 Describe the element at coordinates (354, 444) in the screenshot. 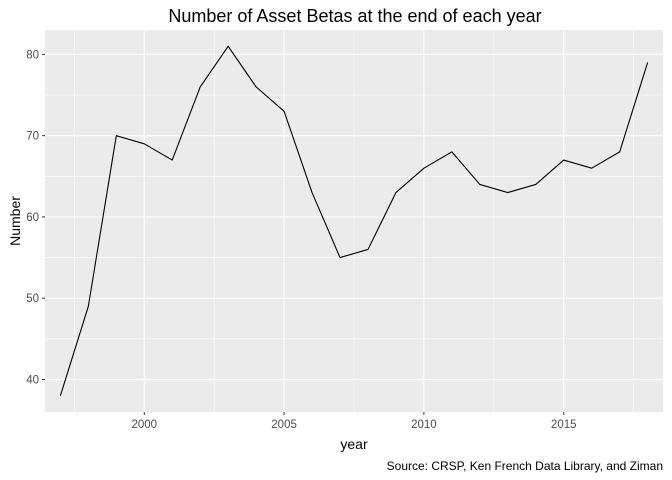

I see `x-axis-title: year` at that location.